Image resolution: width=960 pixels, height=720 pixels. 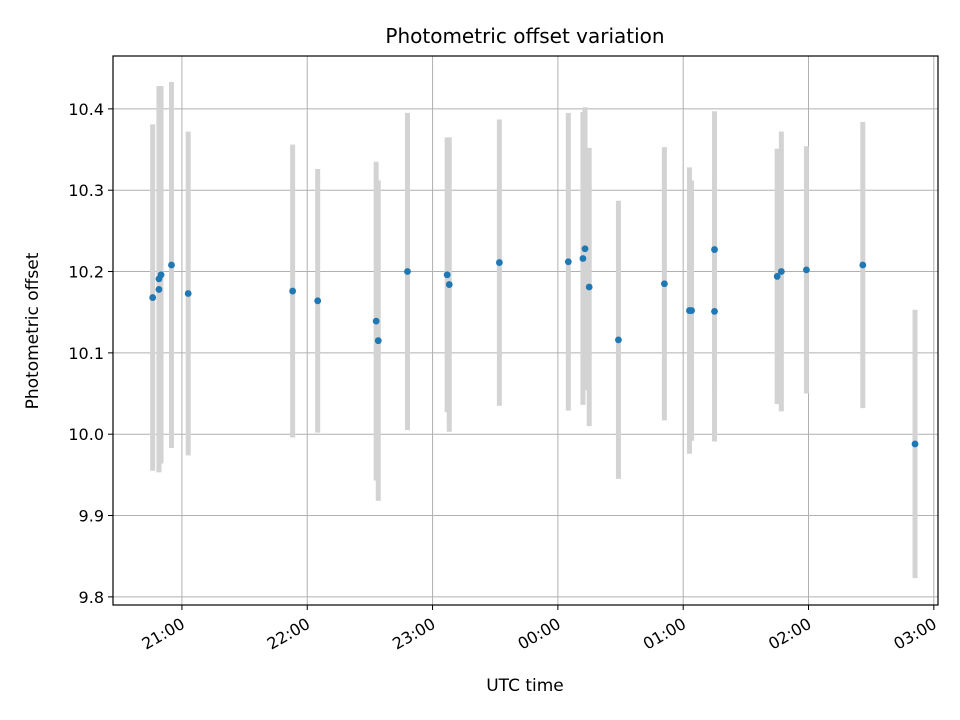 What do you see at coordinates (91, 516) in the screenshot?
I see `y-tick-label: 9.9` at bounding box center [91, 516].